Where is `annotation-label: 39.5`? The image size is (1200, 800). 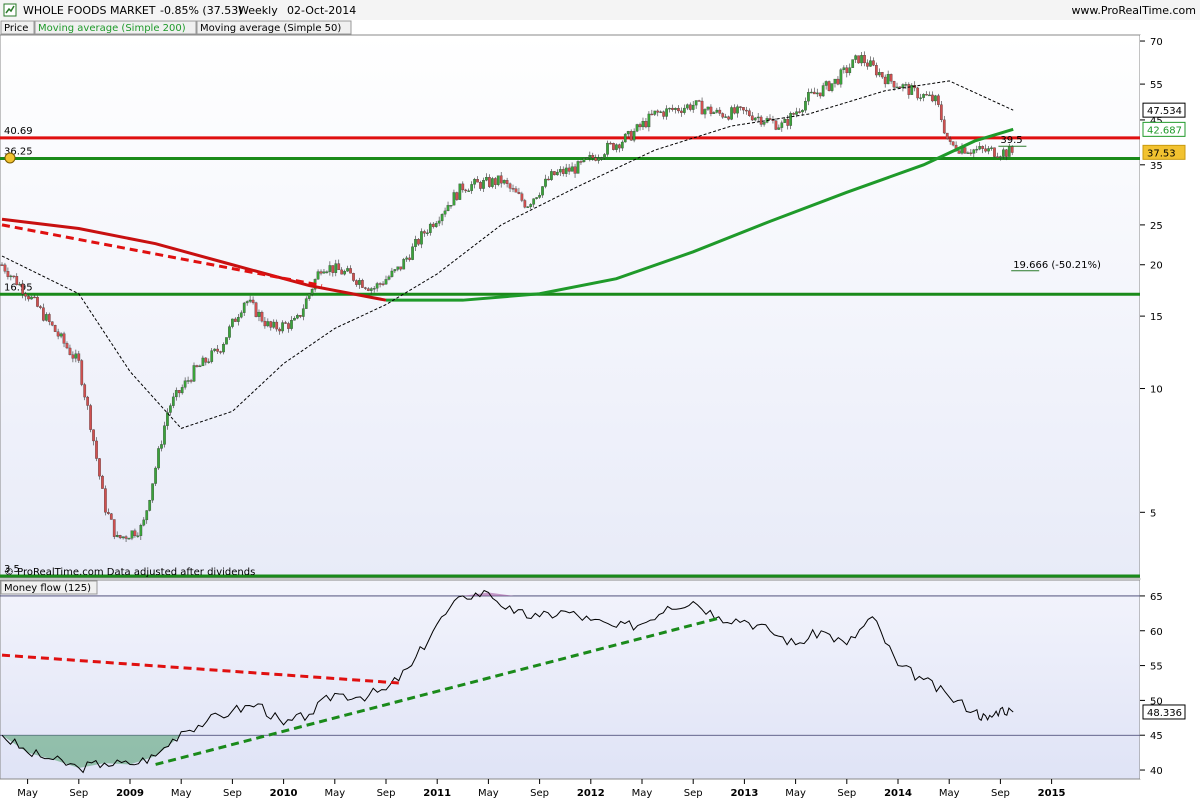
annotation-label: 39.5 is located at coordinates (1011, 140).